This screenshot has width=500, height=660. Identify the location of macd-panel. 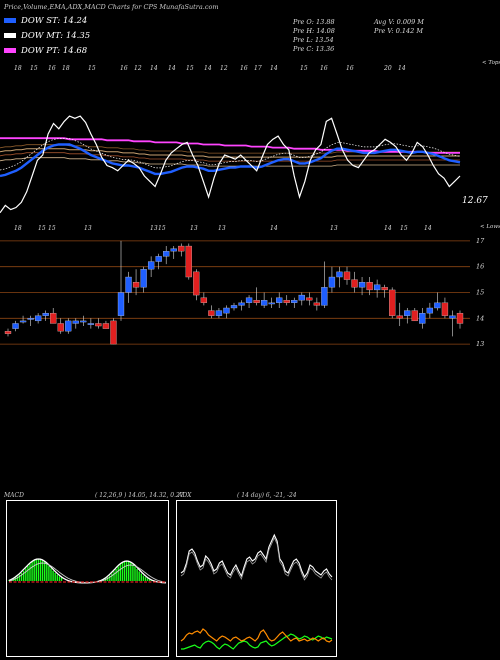
(87, 578).